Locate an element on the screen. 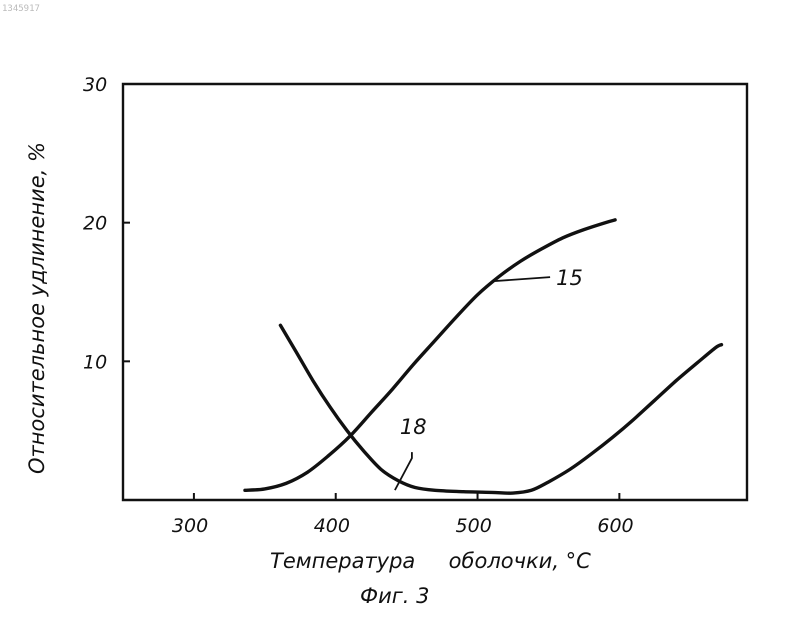 This screenshot has width=800, height=624. x-tick-label: 600 is located at coordinates (615, 526).